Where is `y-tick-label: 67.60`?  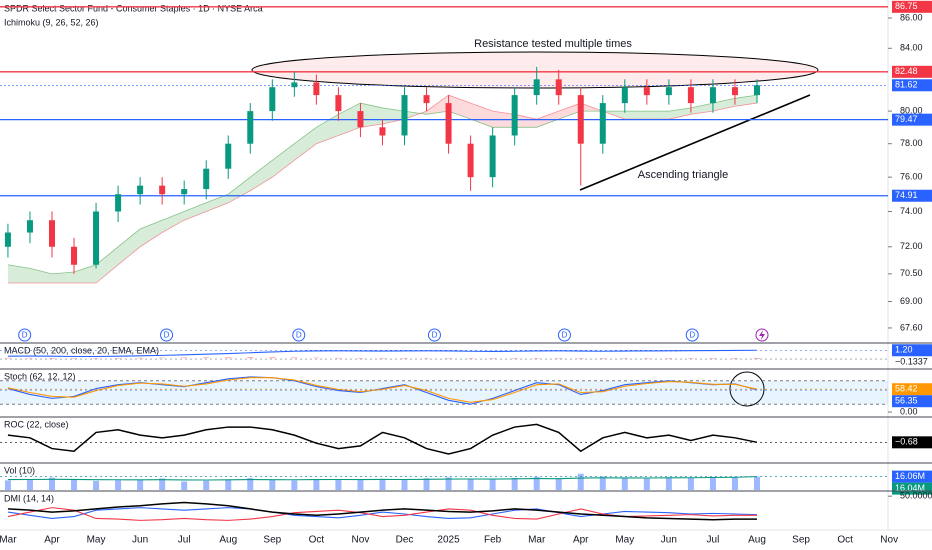 y-tick-label: 67.60 is located at coordinates (911, 327).